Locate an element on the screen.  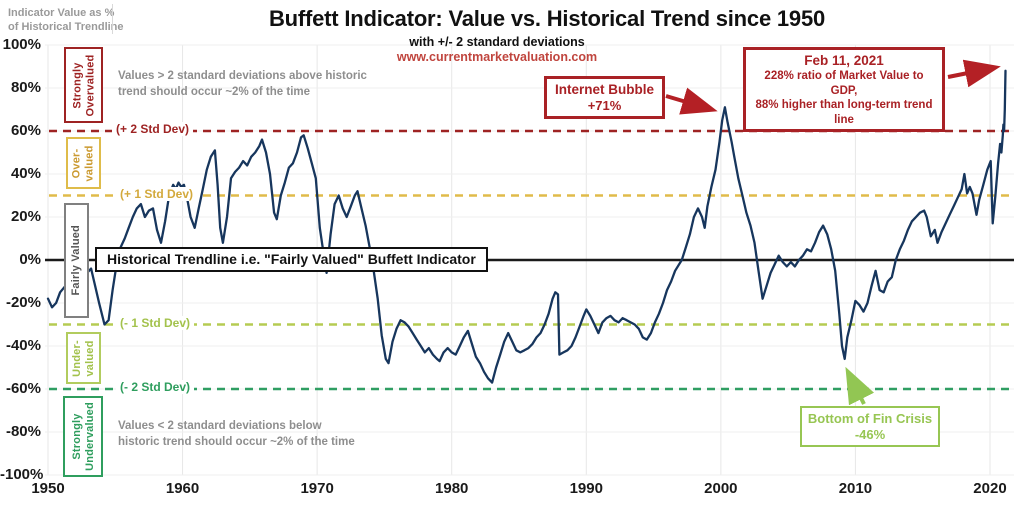
internet-bubble-callout: Internet Bubble +71% is located at coordinates (604, 97).